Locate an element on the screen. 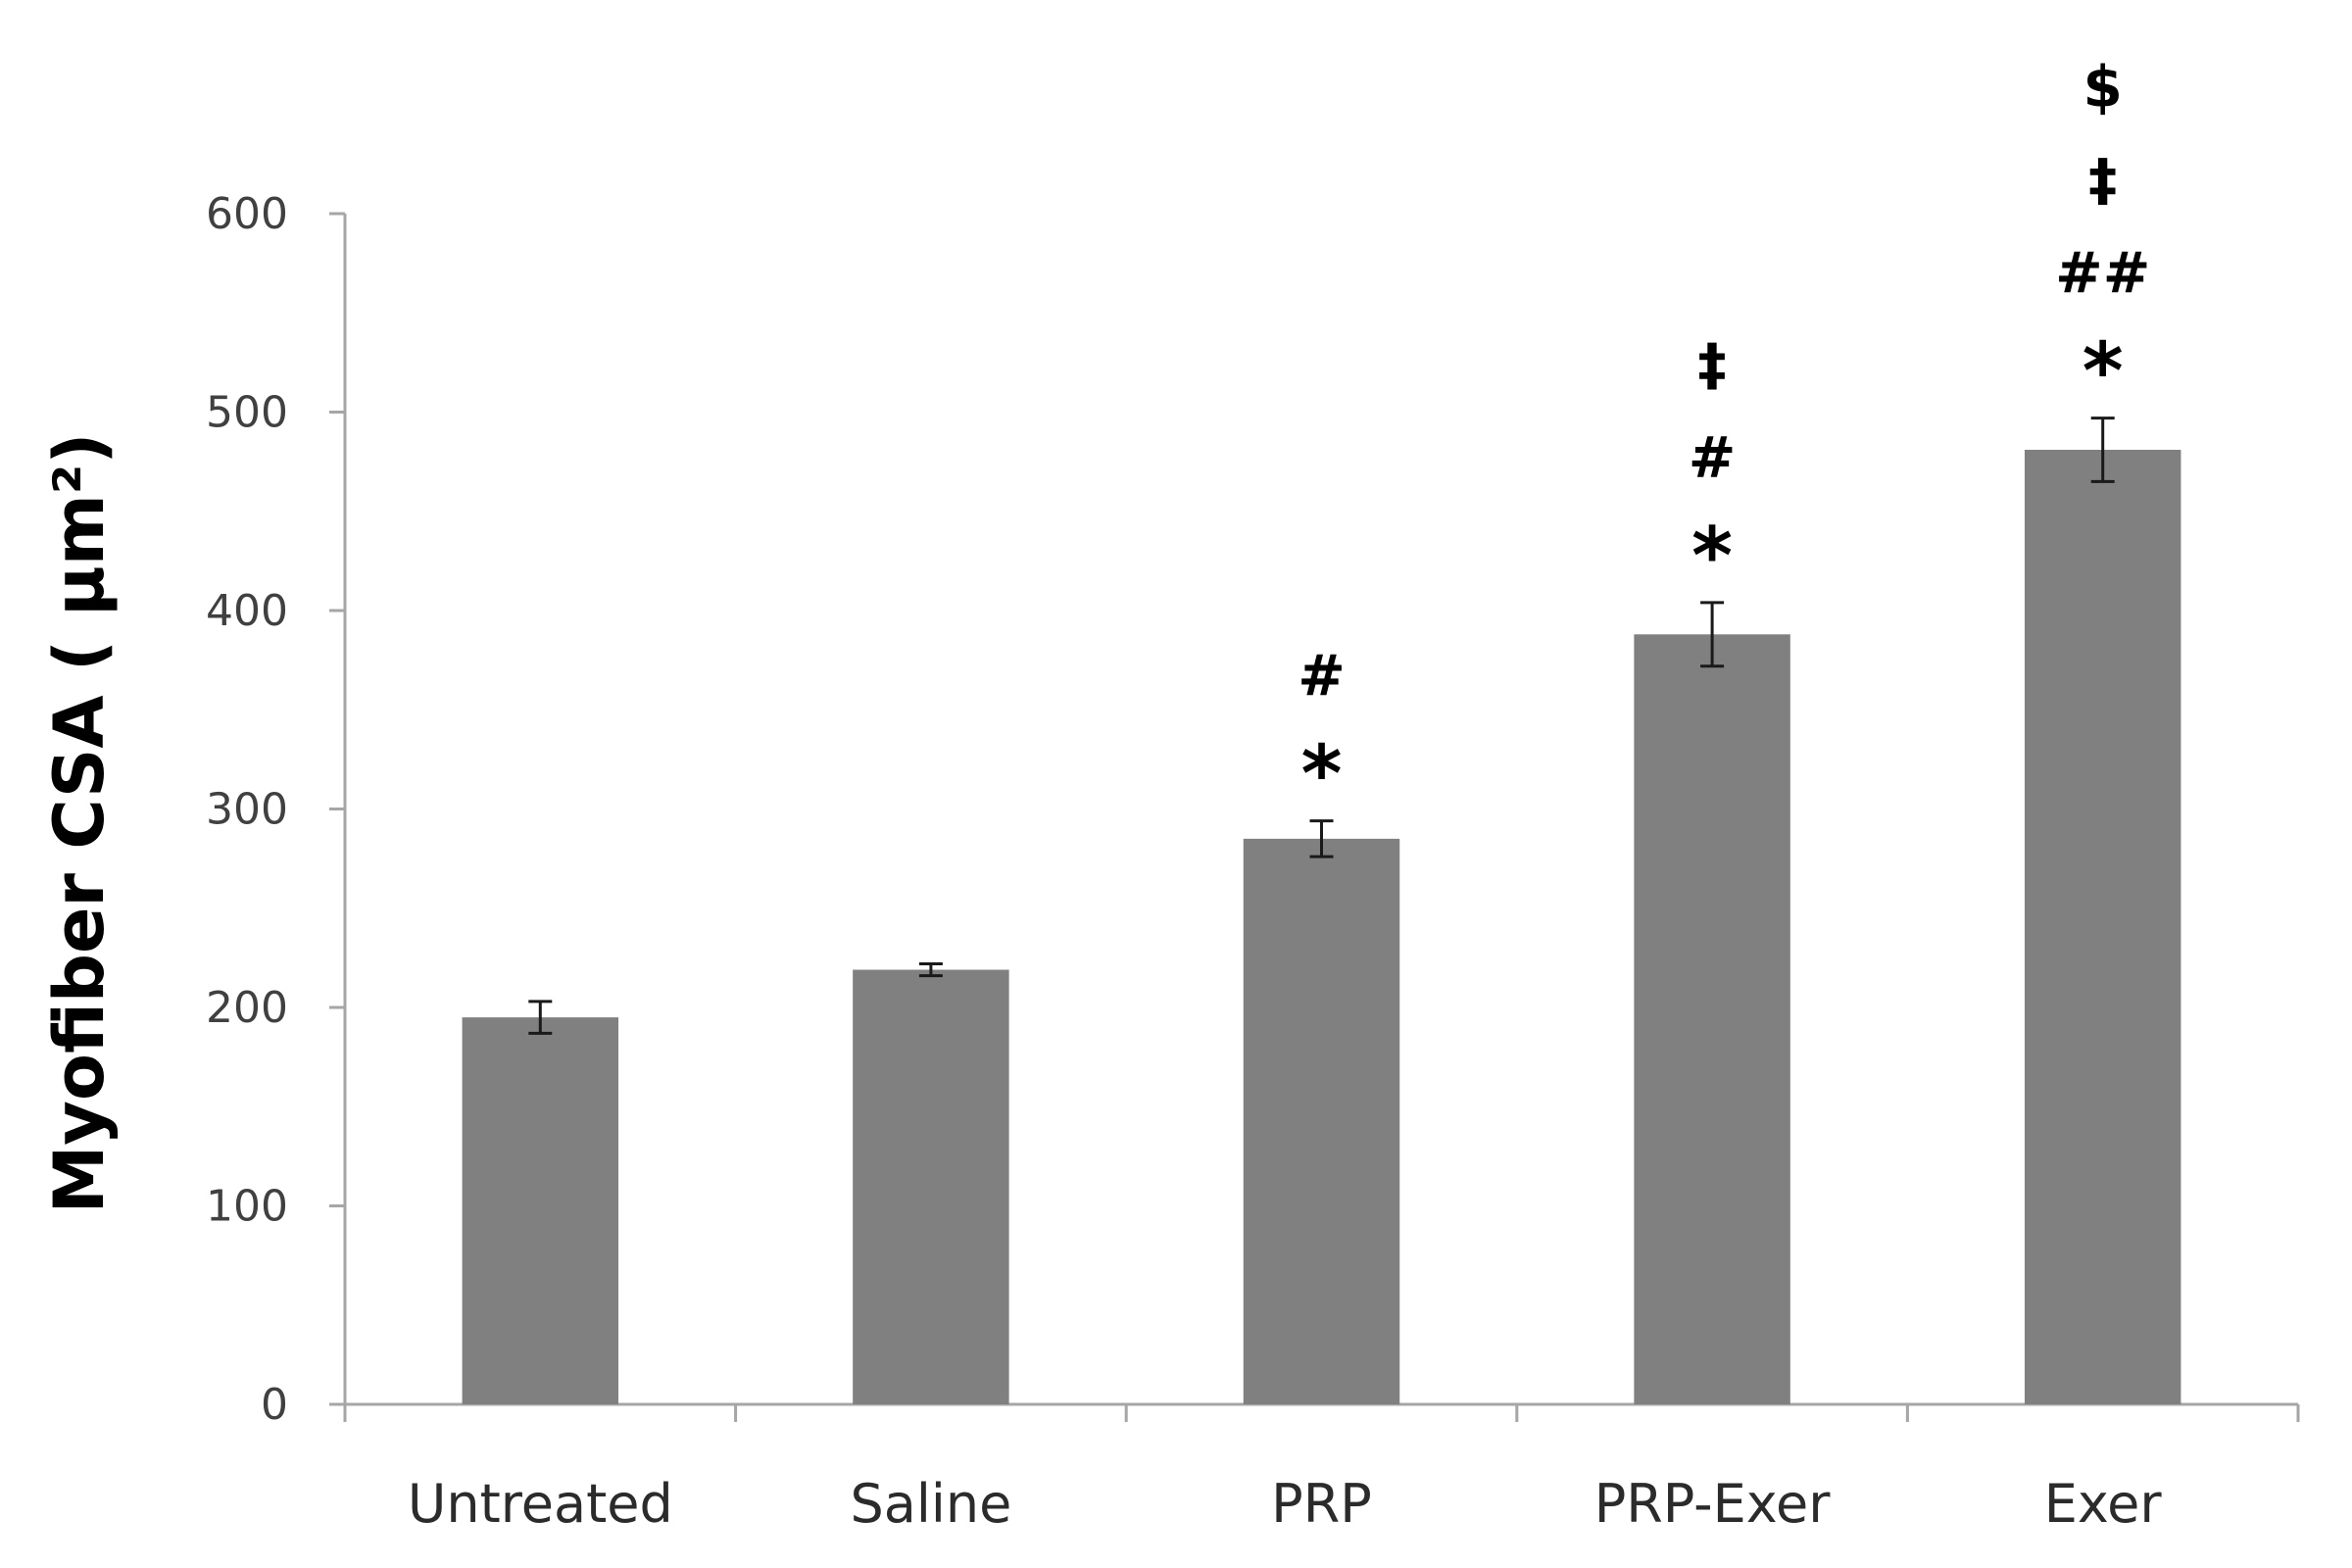 The height and width of the screenshot is (1568, 2352). x-category-label: PRP is located at coordinates (1321, 1504).